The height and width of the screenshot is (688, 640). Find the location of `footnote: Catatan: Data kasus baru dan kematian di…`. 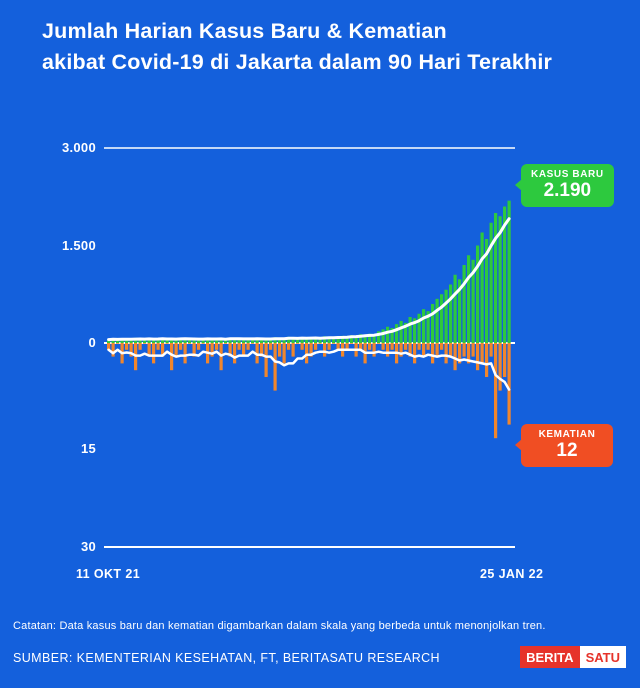

footnote: Catatan: Data kasus baru dan kematian di… is located at coordinates (279, 626).